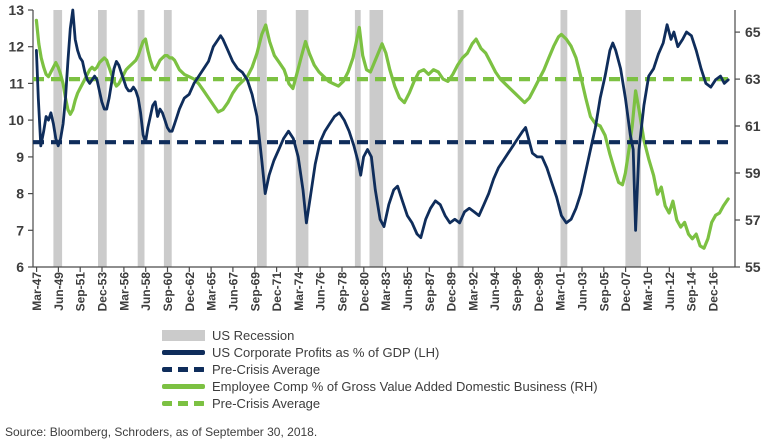 This screenshot has height=444, width=768. Describe the element at coordinates (626, 292) in the screenshot. I see `x-axis-tick-label: Dec-07` at that location.